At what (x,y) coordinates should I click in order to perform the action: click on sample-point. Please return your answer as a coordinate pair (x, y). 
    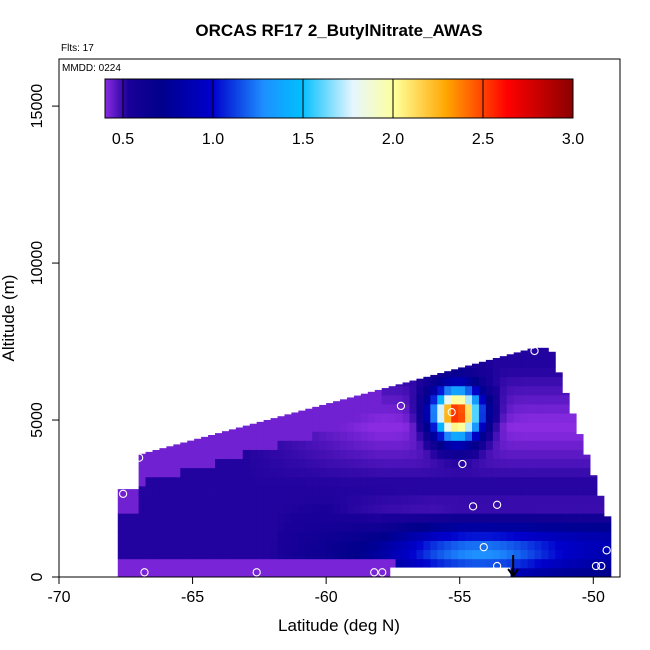
    Looking at the image, I should click on (462, 464).